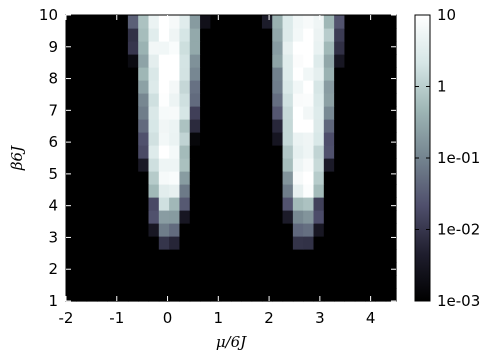  Describe the element at coordinates (53, 237) in the screenshot. I see `y-tick-label: 3` at that location.